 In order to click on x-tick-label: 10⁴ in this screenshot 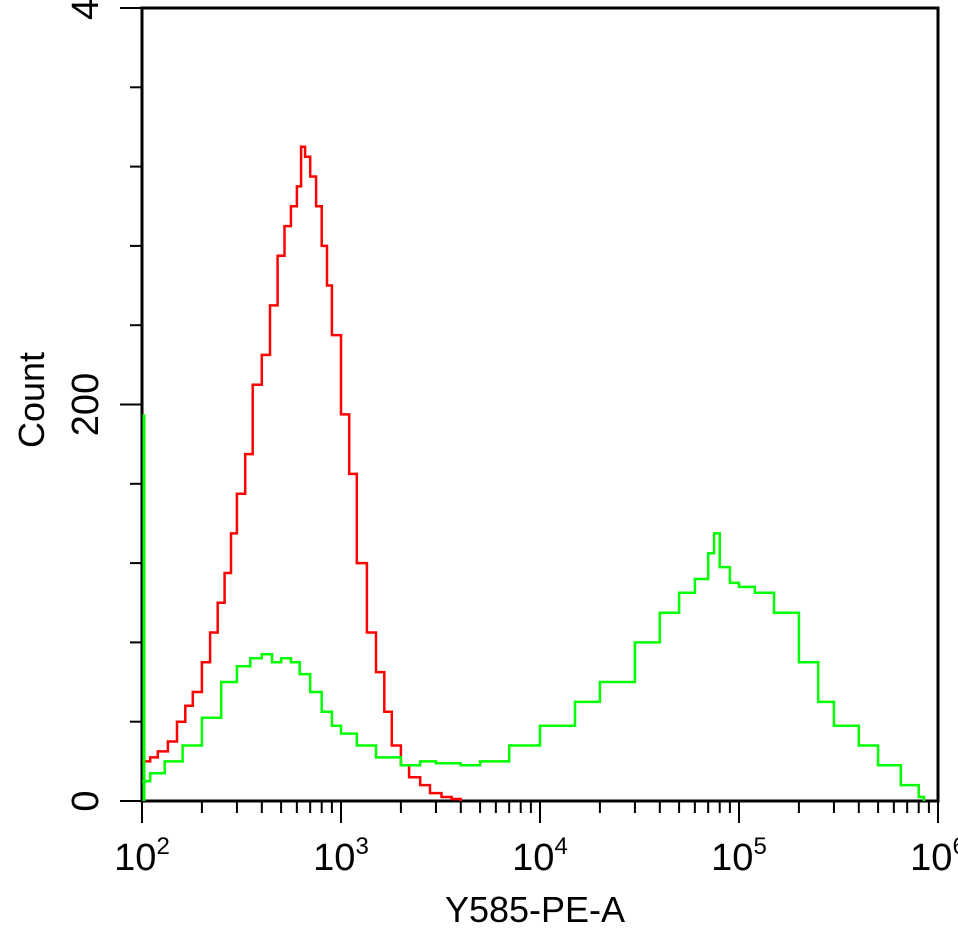, I will do `click(540, 856)`.